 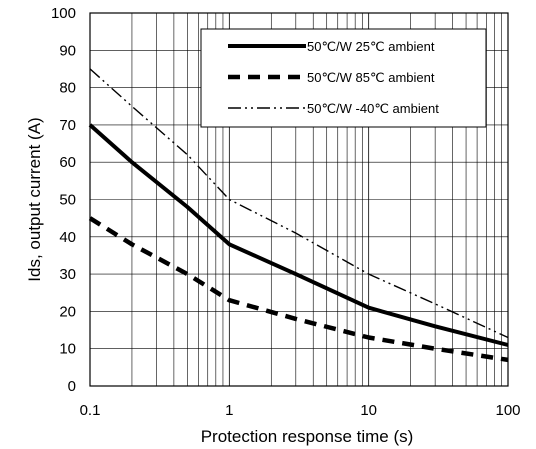 I want to click on legend-label-2: 50℃/W 85℃ ambient, so click(x=371, y=77).